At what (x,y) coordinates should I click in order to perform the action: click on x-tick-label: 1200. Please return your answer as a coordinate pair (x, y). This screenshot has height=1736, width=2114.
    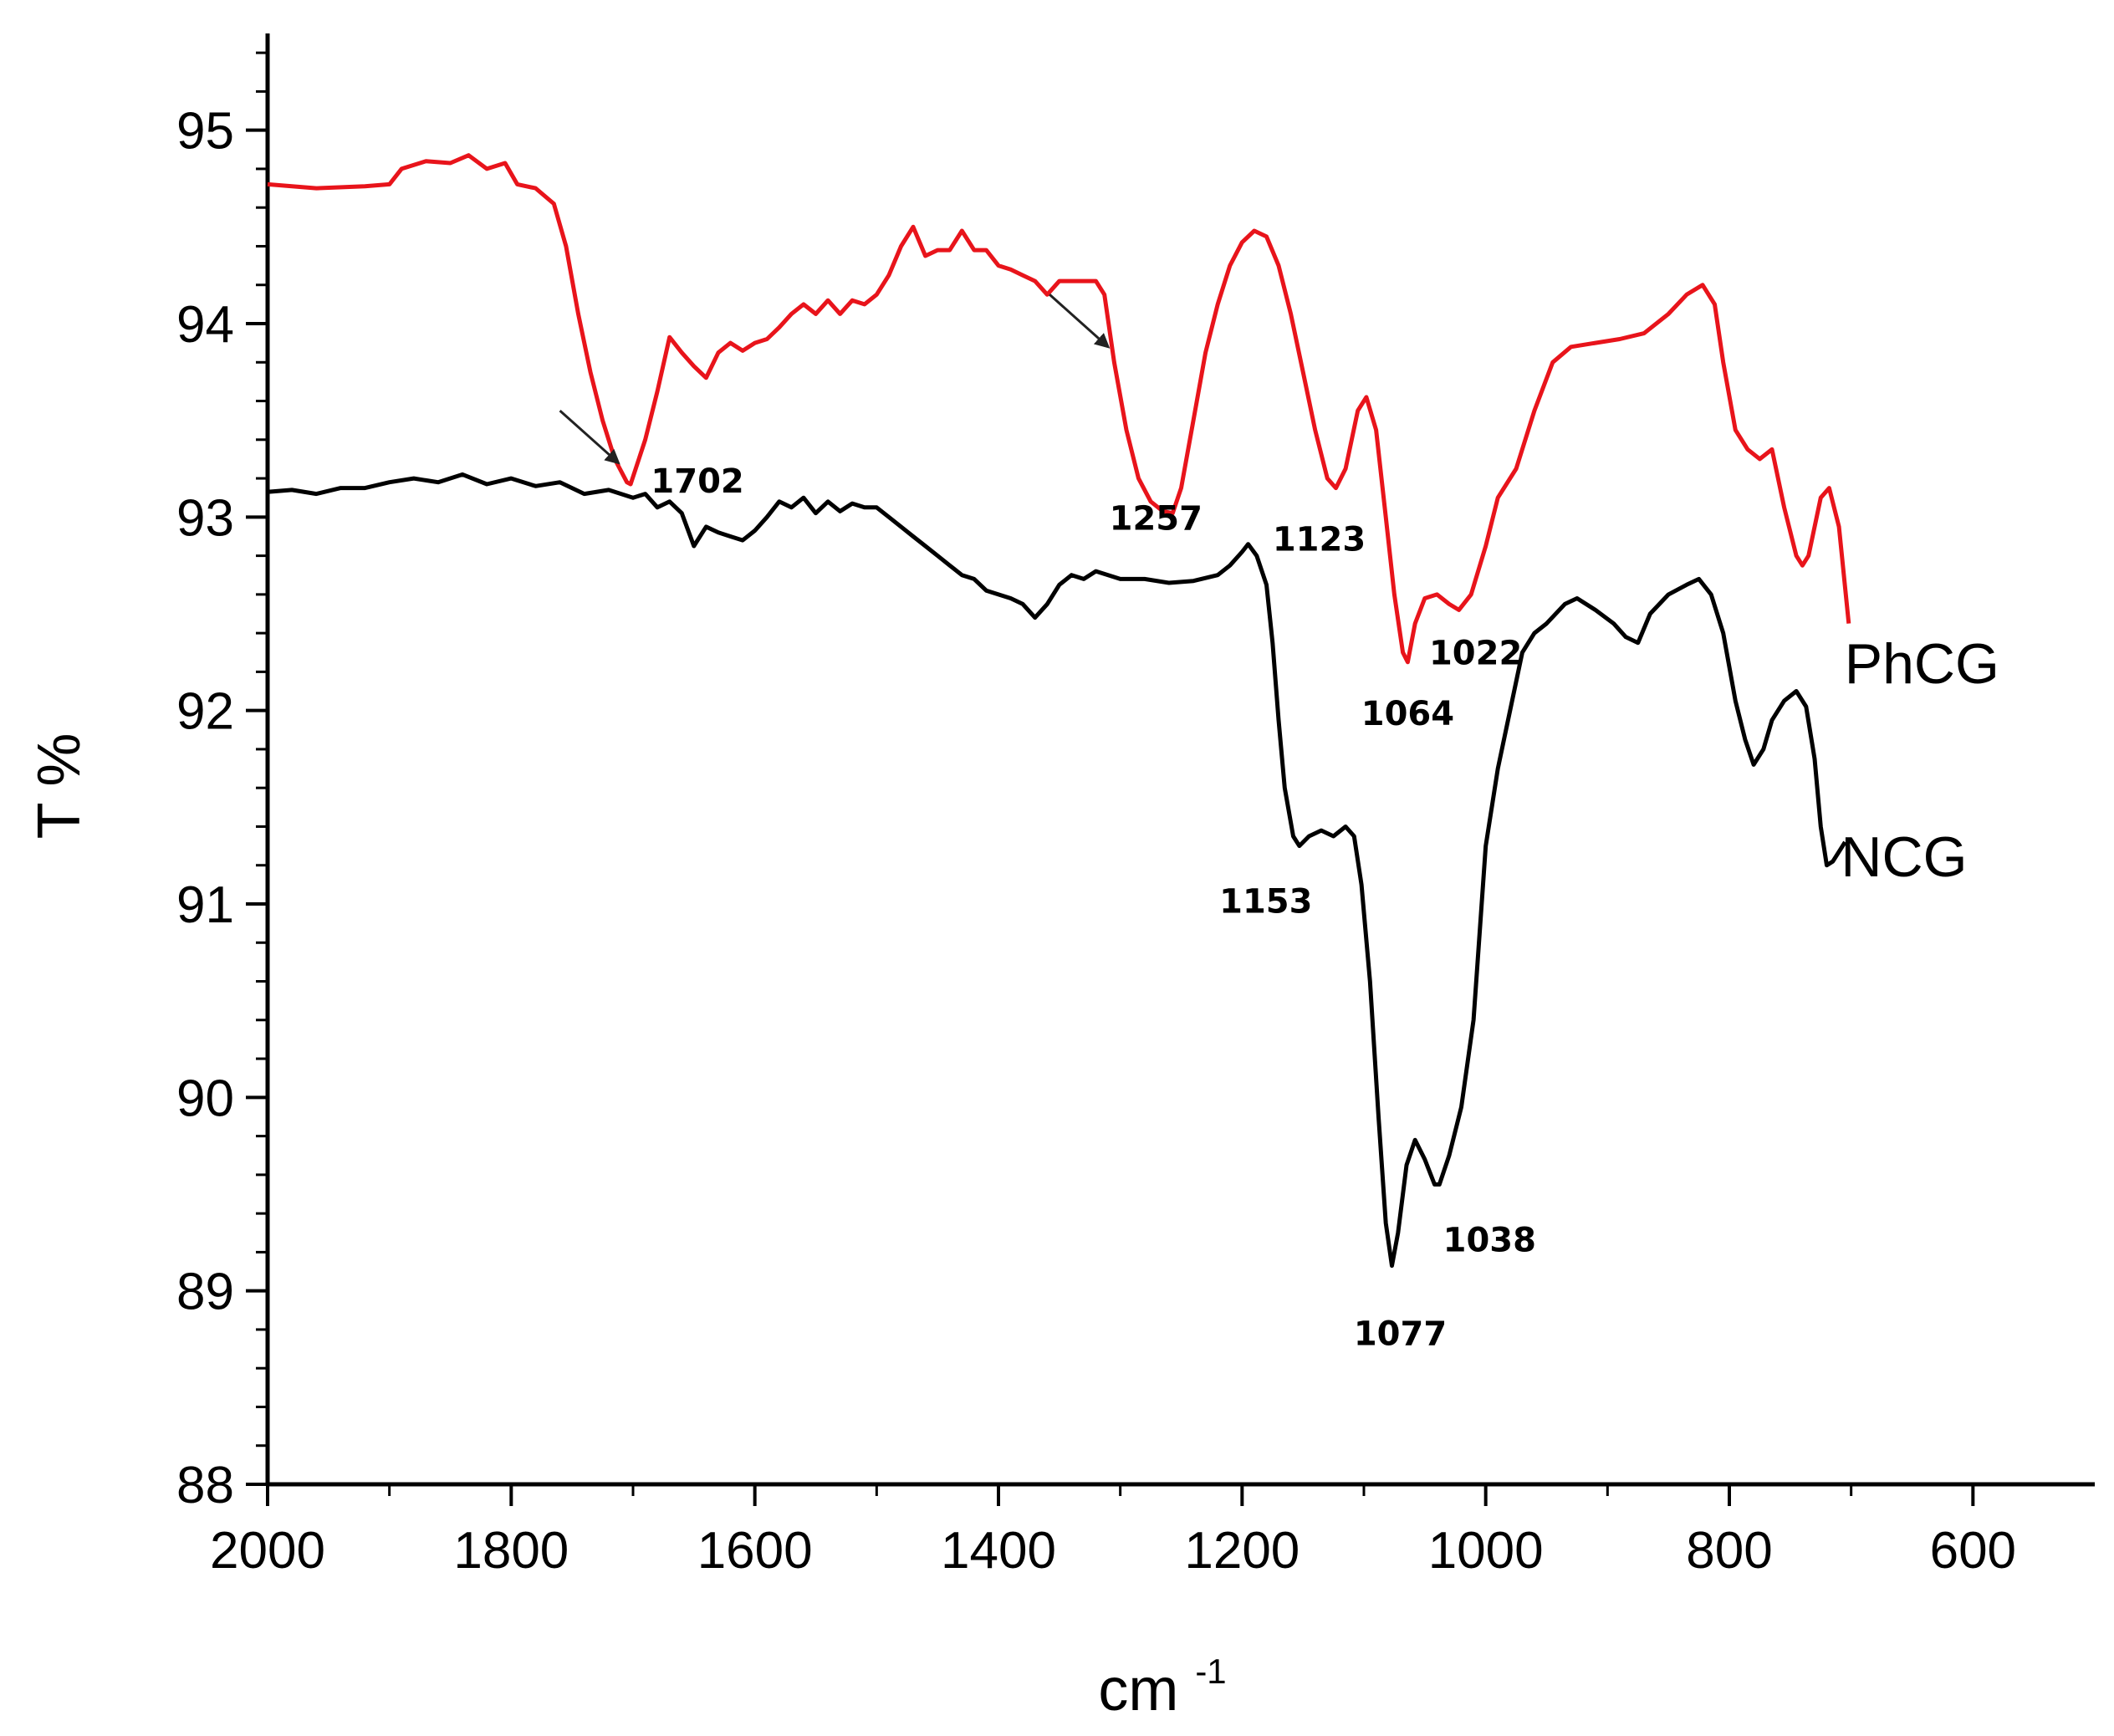
    Looking at the image, I should click on (1242, 1551).